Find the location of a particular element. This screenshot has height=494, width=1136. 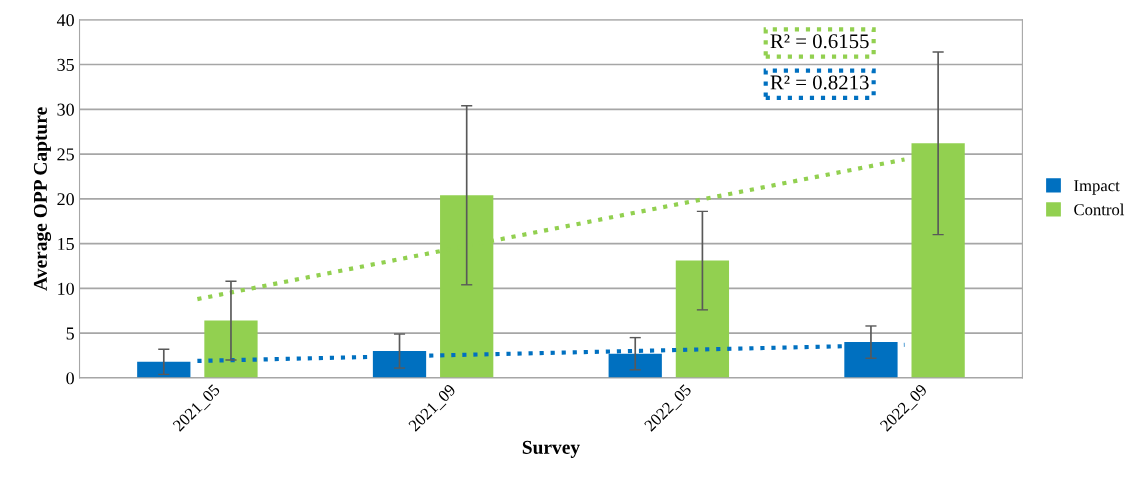

y-tick-label: 40 is located at coordinates (65, 20).